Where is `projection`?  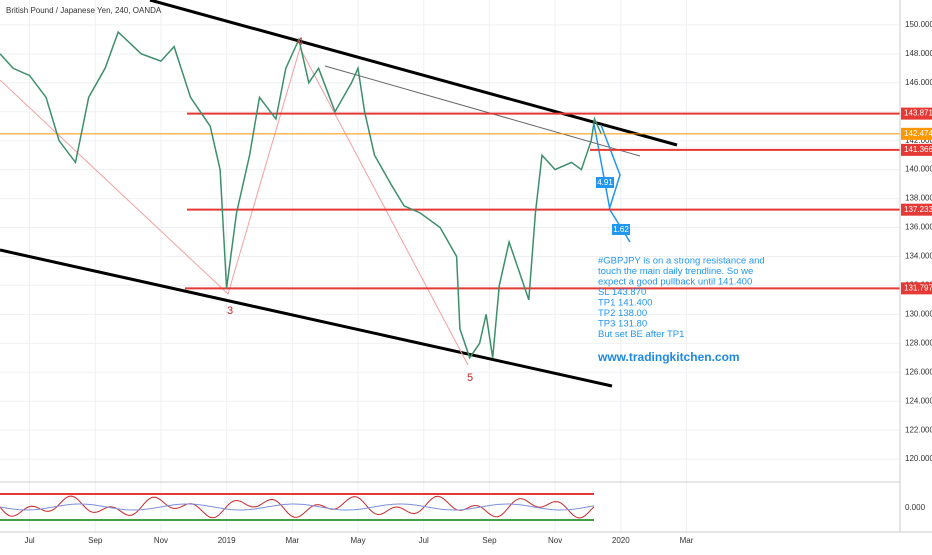
projection is located at coordinates (610, 167).